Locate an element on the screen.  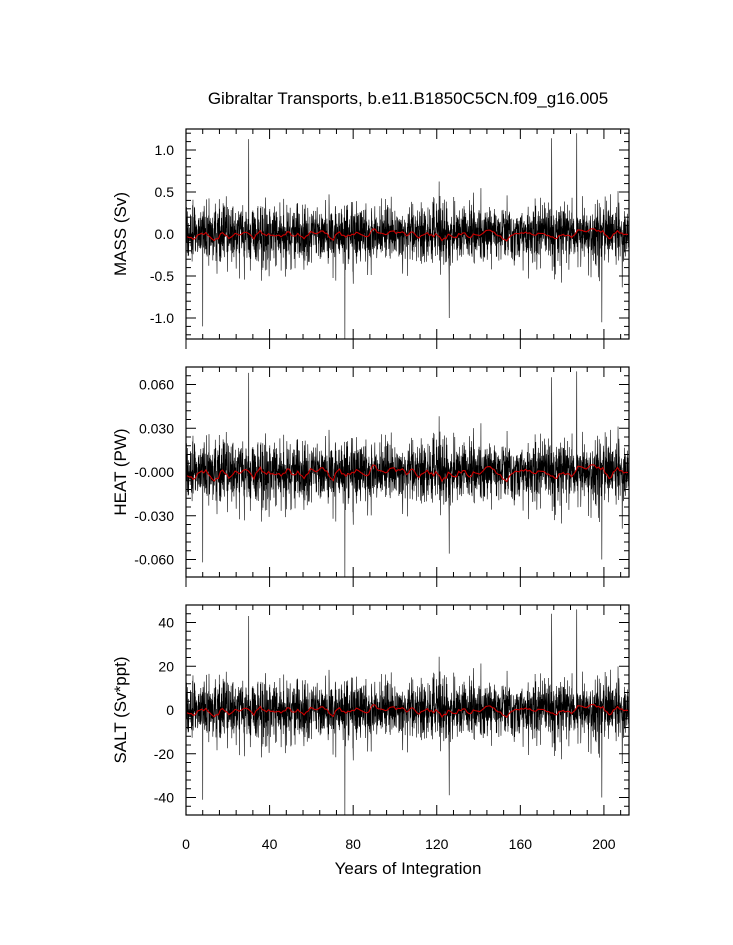
mass-monthly-line is located at coordinates (407, 236).